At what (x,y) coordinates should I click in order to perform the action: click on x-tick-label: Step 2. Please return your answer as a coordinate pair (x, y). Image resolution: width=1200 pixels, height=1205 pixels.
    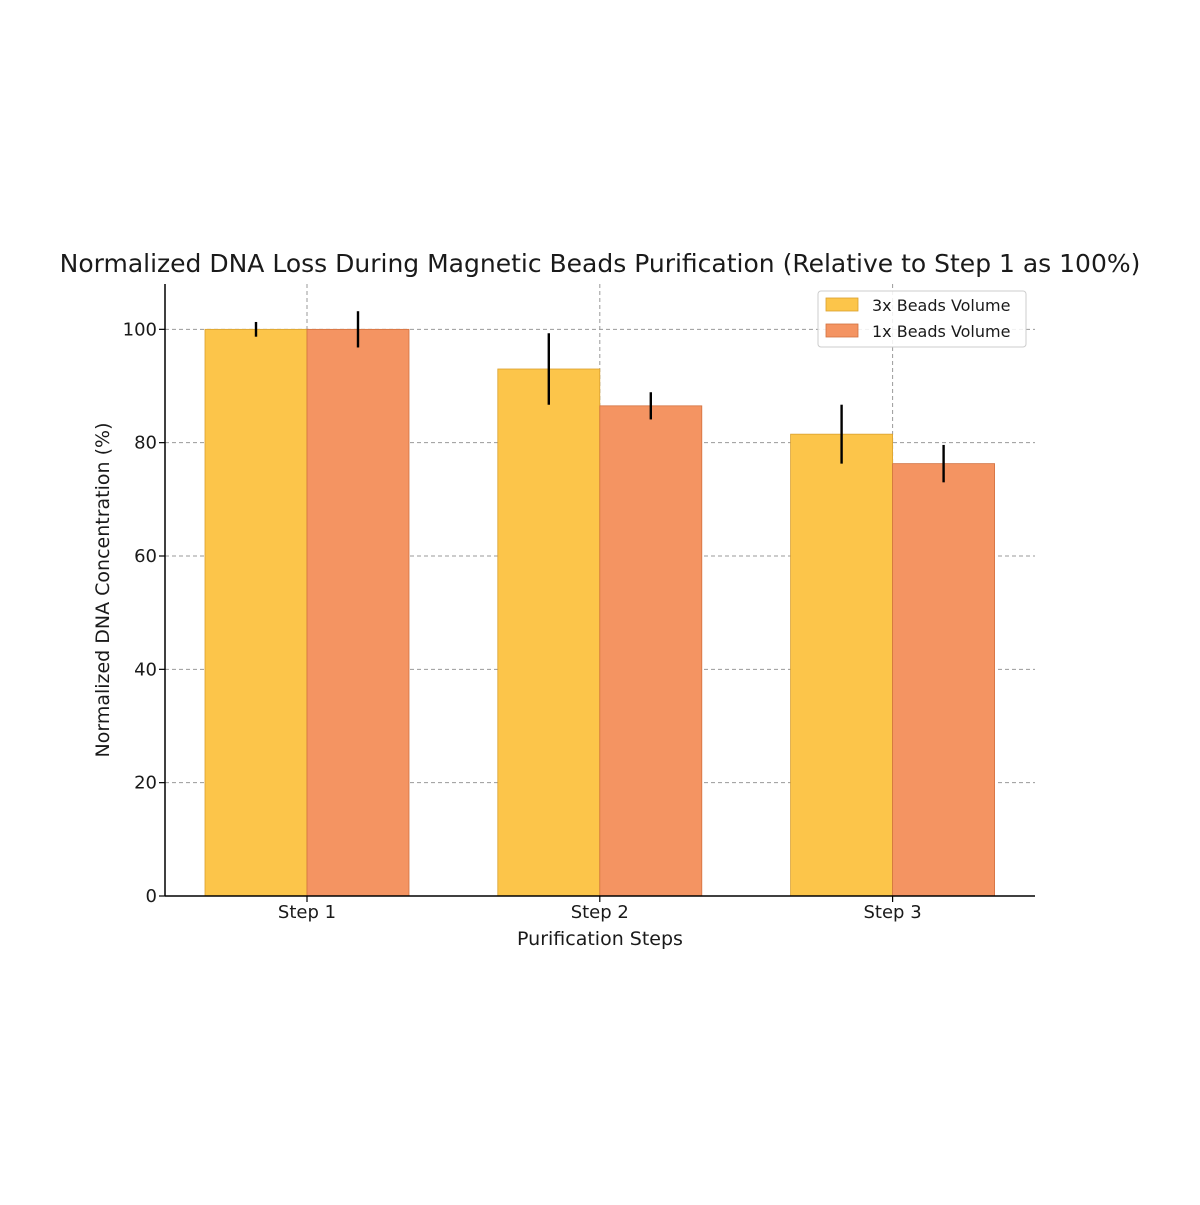
    Looking at the image, I should click on (600, 912).